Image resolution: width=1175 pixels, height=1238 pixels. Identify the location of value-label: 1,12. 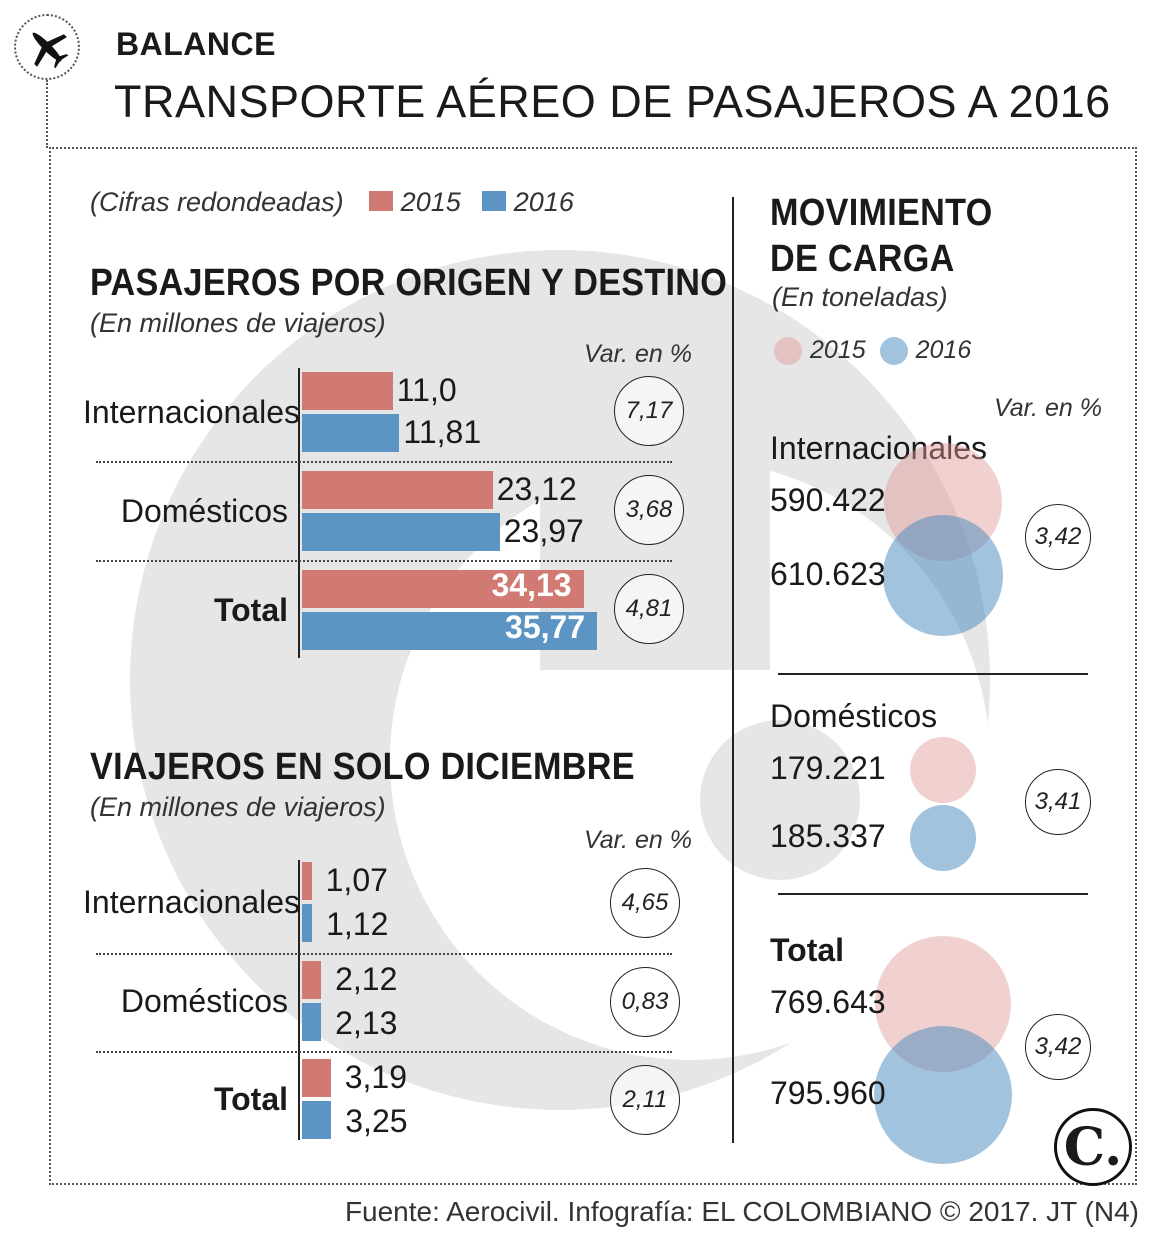
(357, 924).